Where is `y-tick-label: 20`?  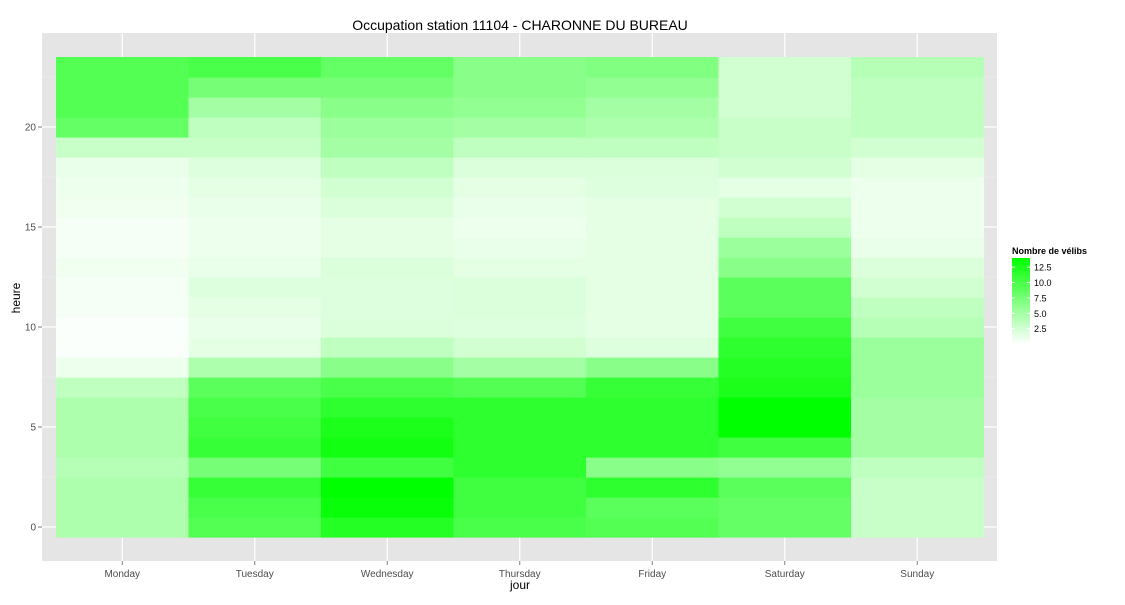
y-tick-label: 20 is located at coordinates (31, 128).